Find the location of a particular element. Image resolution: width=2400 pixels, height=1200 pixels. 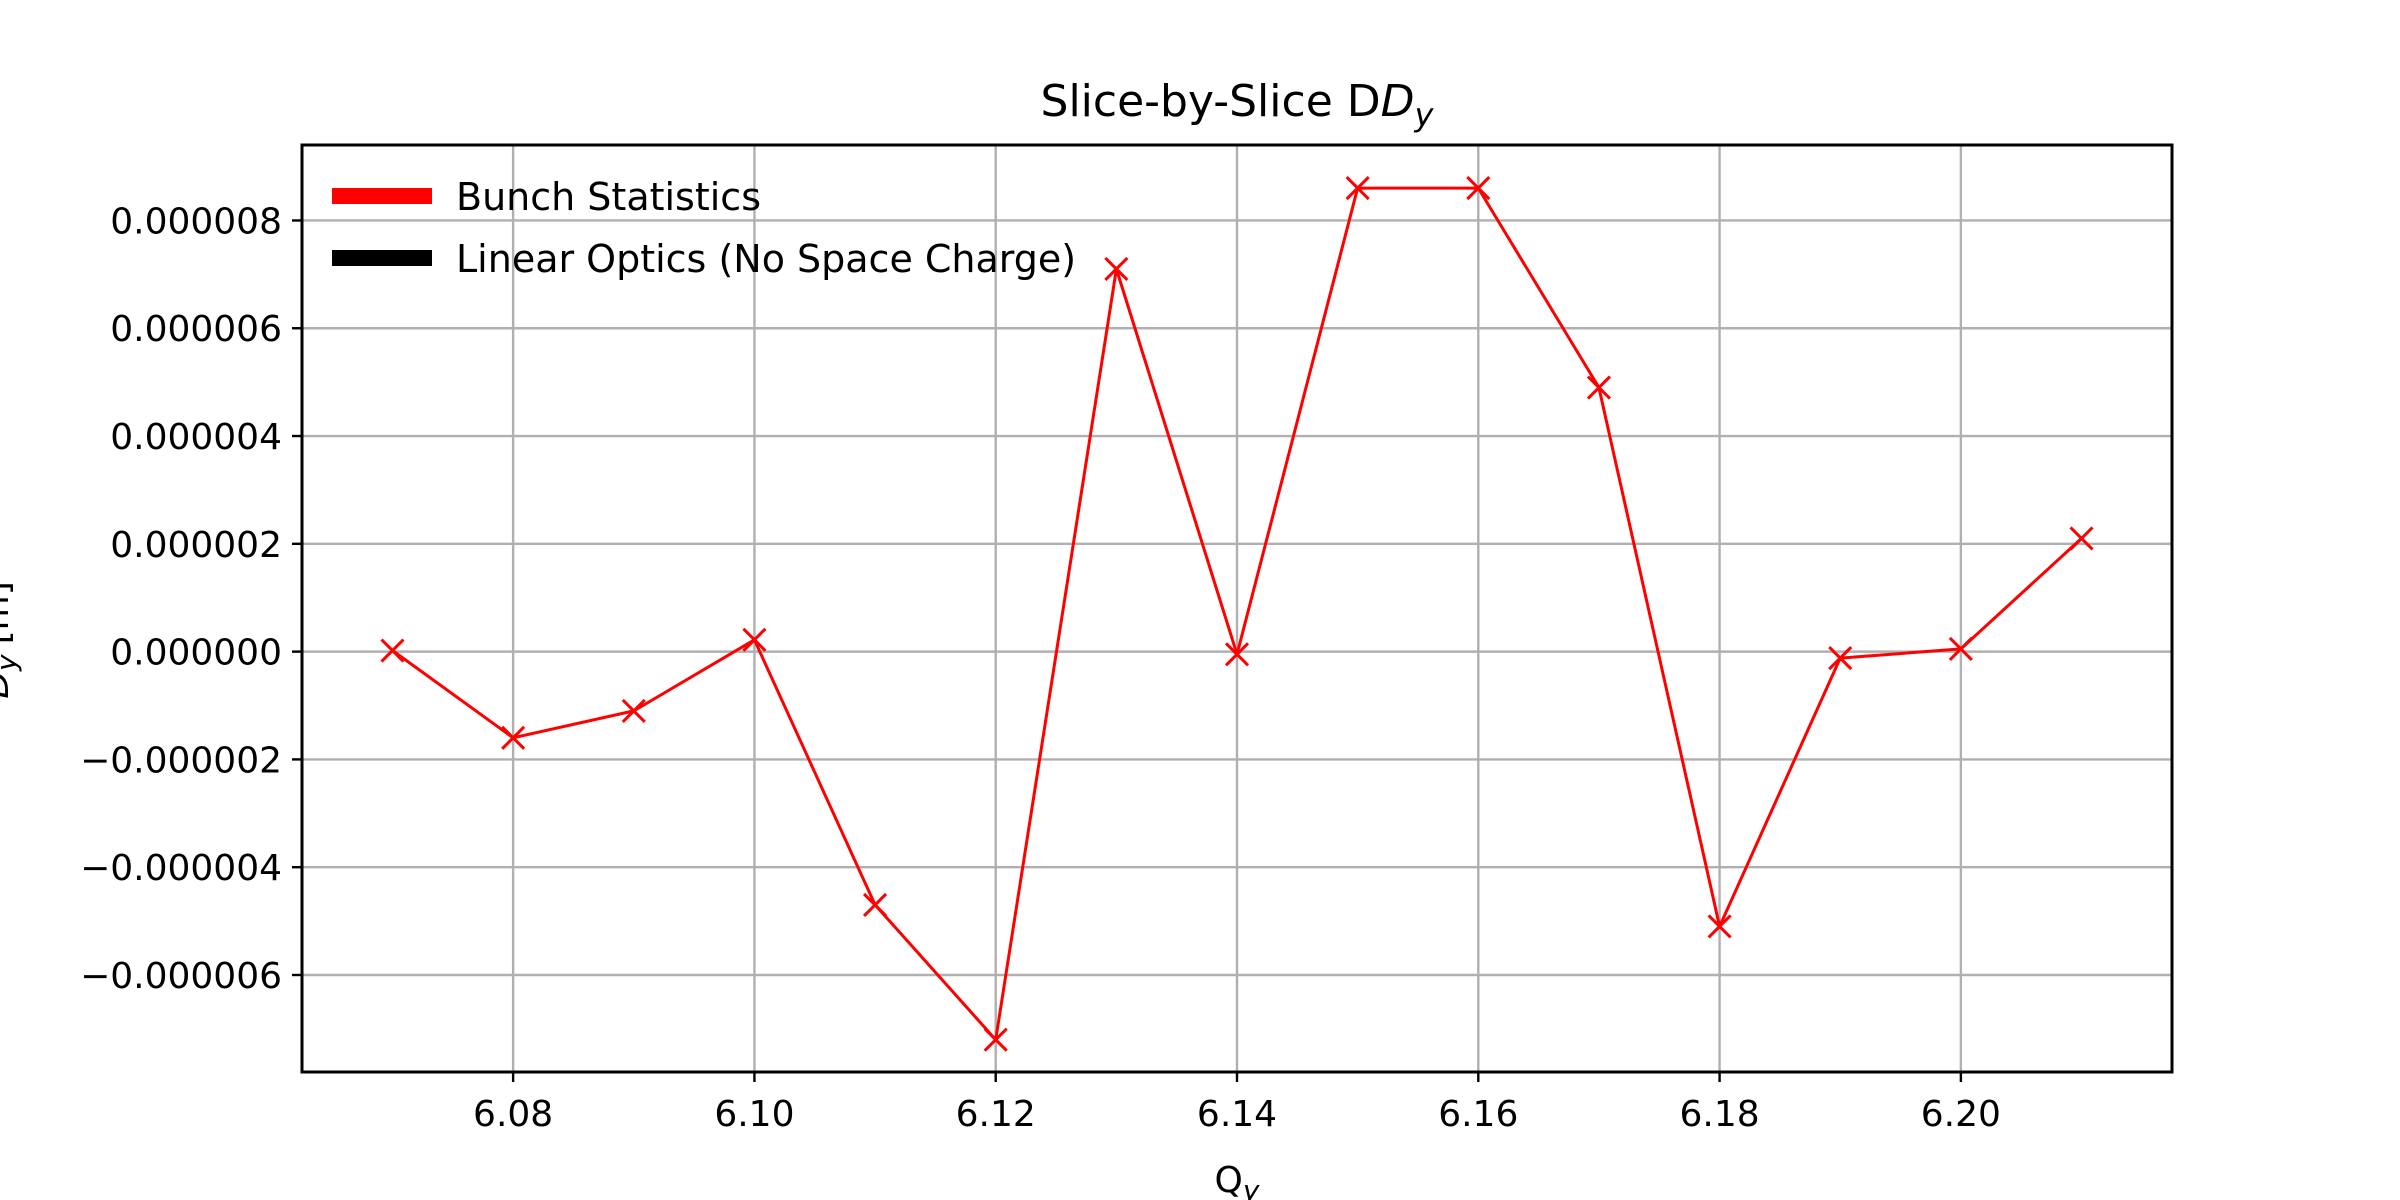

x-tick-label: 6.10 is located at coordinates (754, 1114).